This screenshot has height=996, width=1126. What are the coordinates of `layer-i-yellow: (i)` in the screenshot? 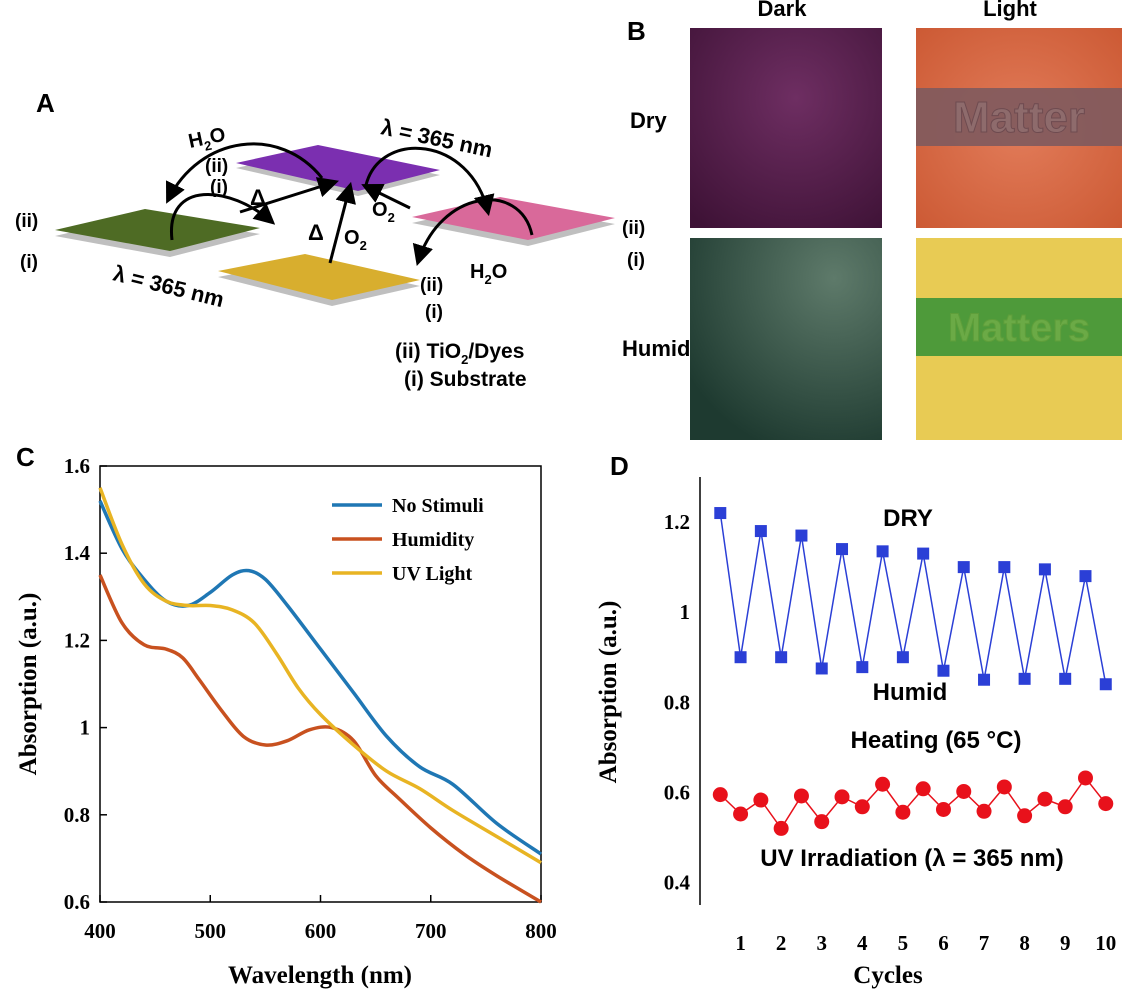 It's located at (434, 312).